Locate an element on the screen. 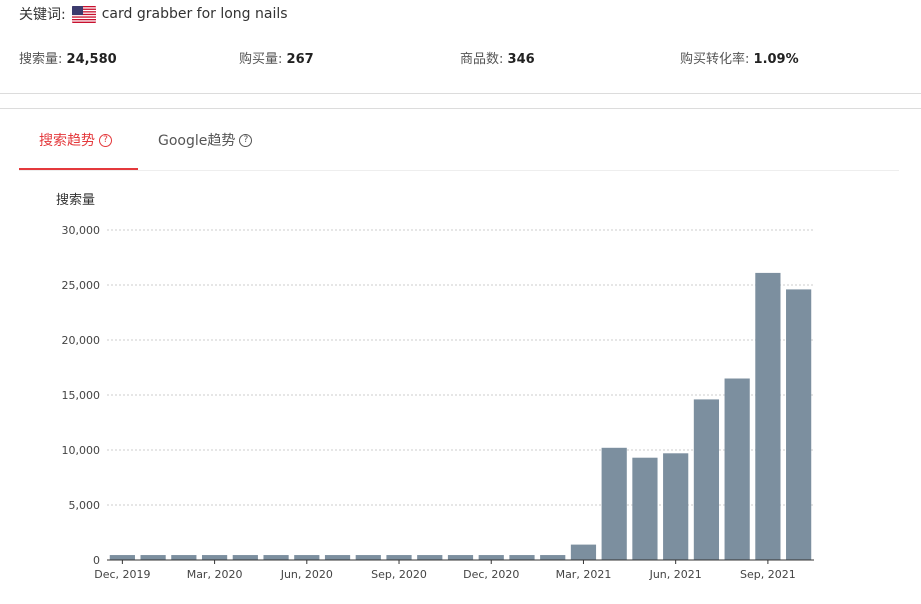 This screenshot has width=921, height=604. tab-google-trend: Google趋势 ? is located at coordinates (205, 140).